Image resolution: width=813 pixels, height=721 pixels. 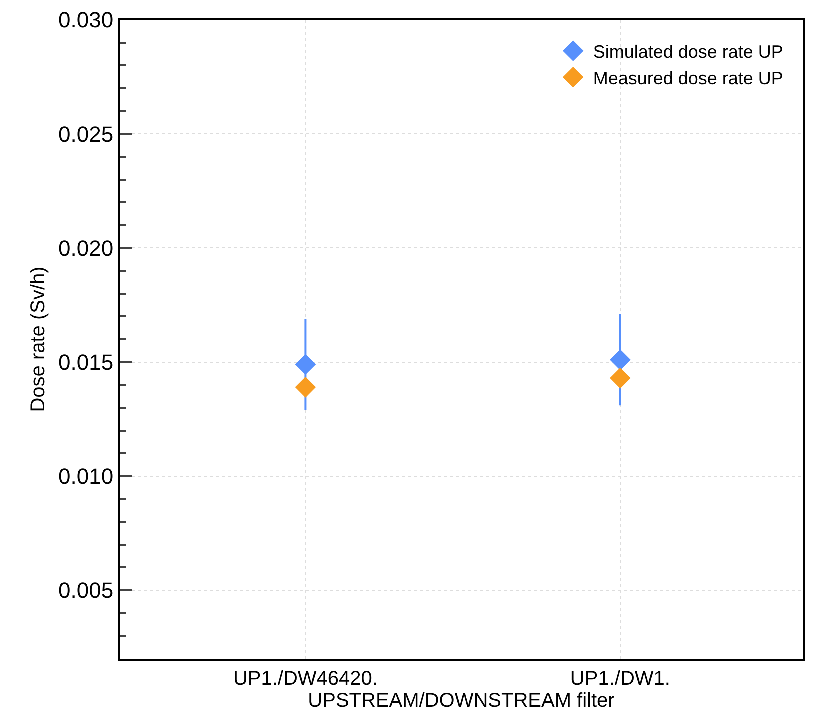 I want to click on y-tick-label: 0.015, so click(x=86, y=363).